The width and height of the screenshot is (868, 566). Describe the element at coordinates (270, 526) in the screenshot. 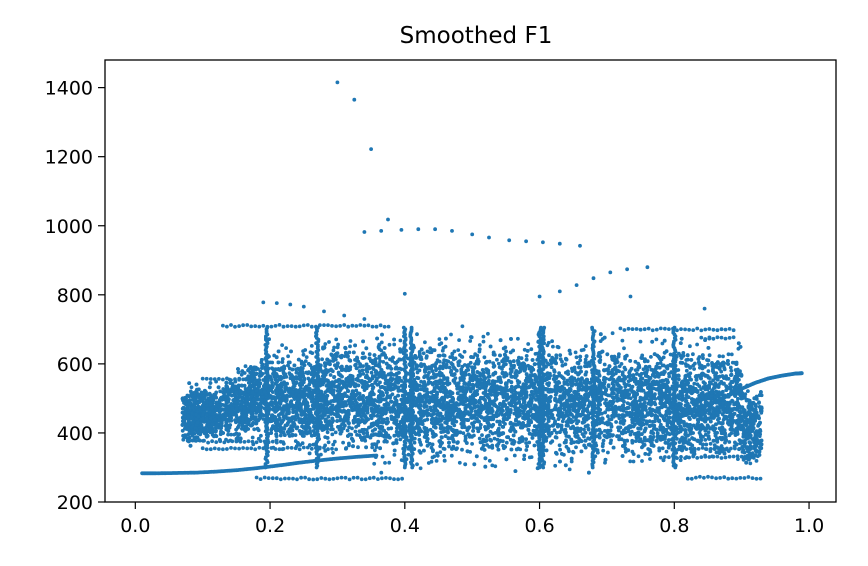

I see `x-tick-label: 0.2` at that location.